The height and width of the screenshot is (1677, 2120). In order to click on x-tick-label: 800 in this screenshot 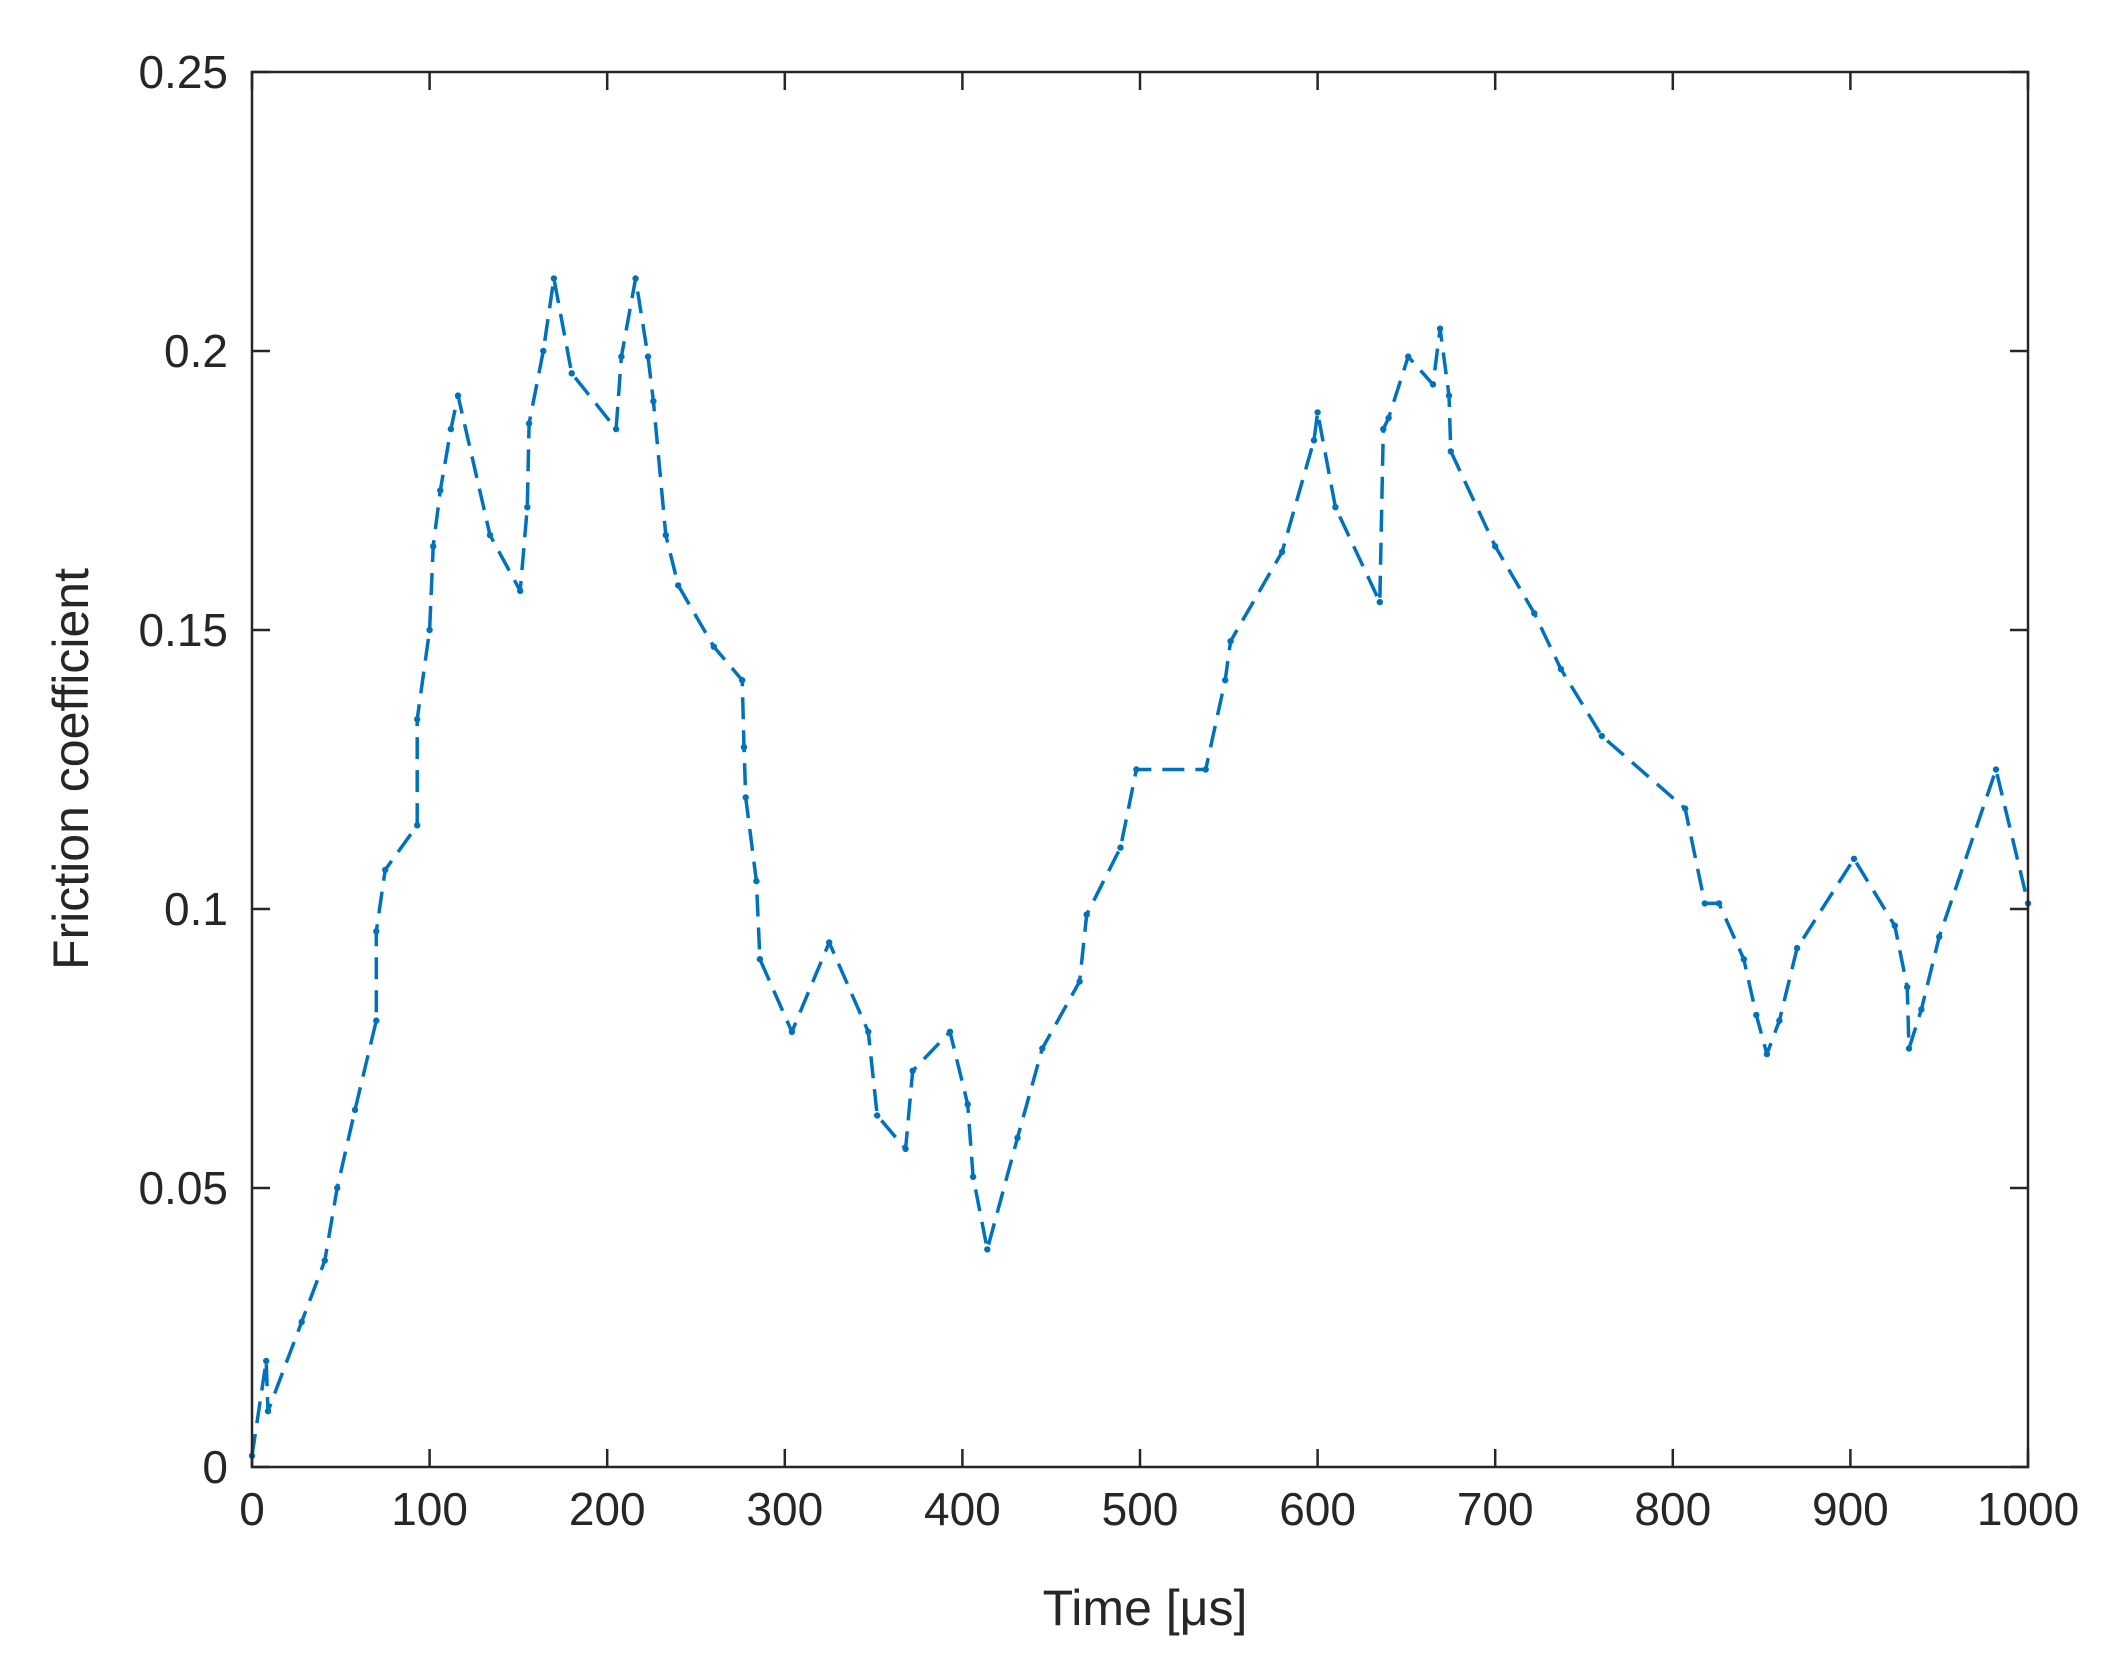, I will do `click(1672, 1509)`.